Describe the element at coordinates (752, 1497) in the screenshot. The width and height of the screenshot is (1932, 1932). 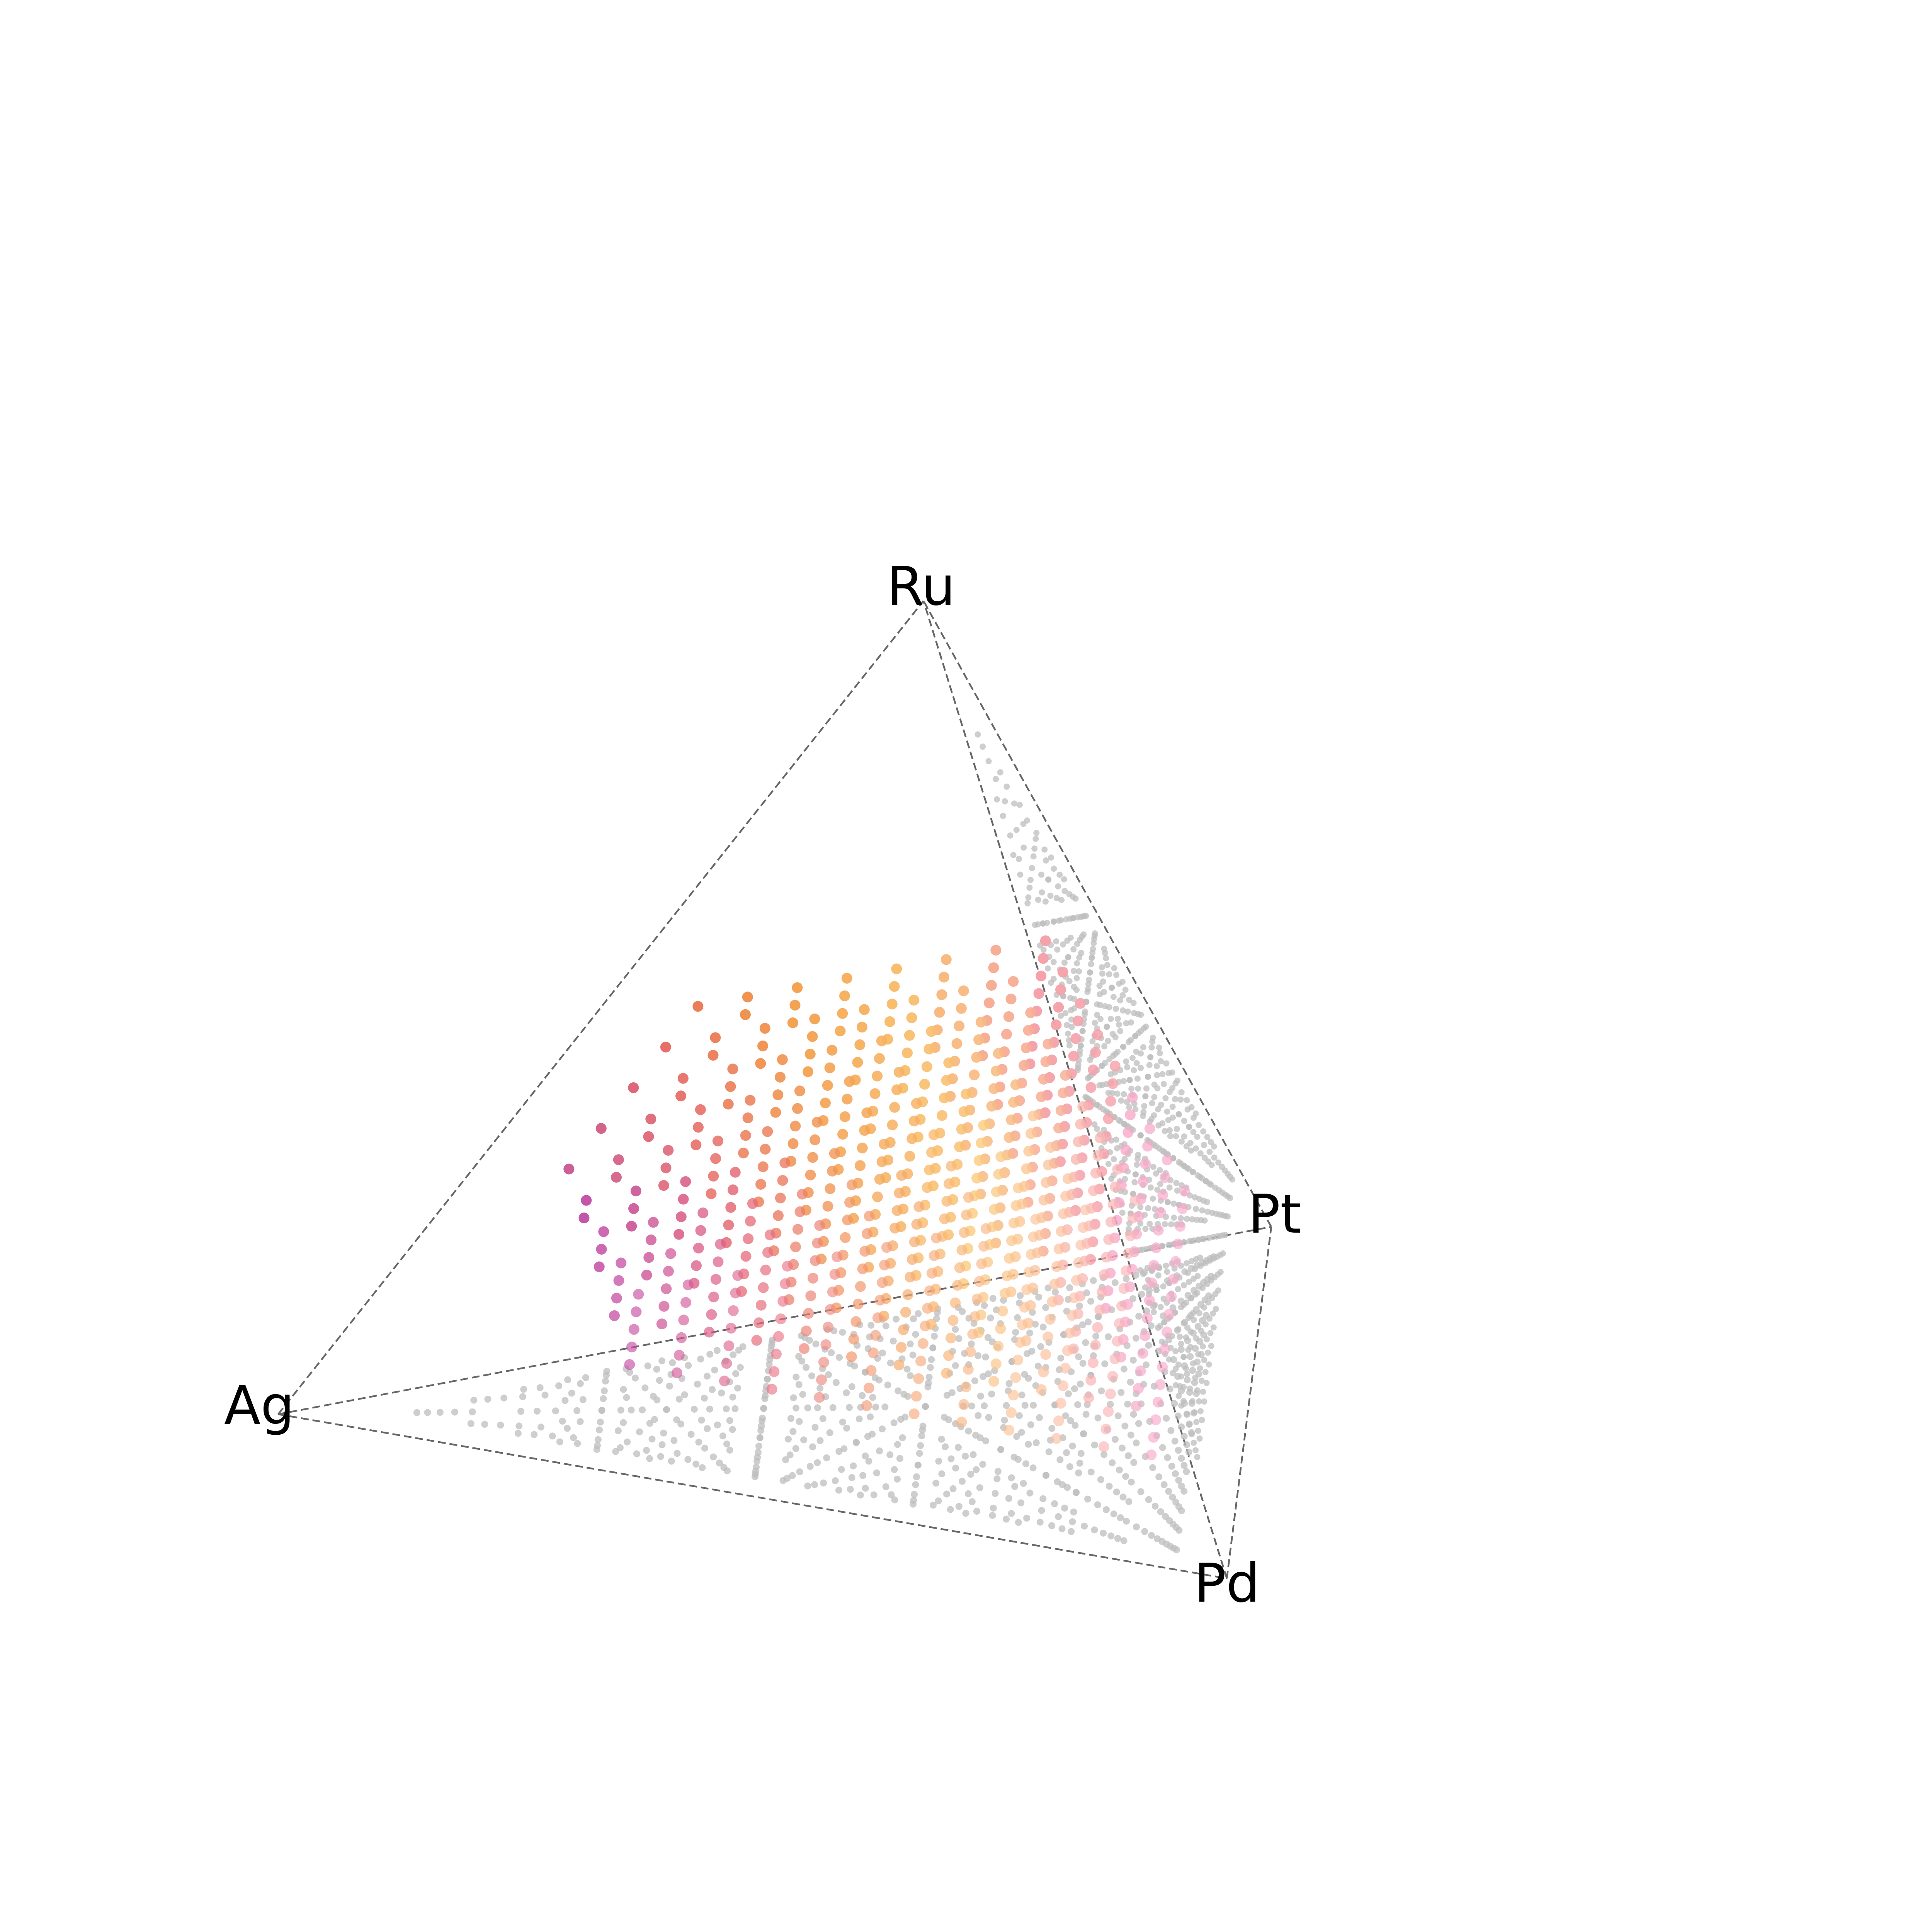
I see `edge-Ag-Pd` at that location.